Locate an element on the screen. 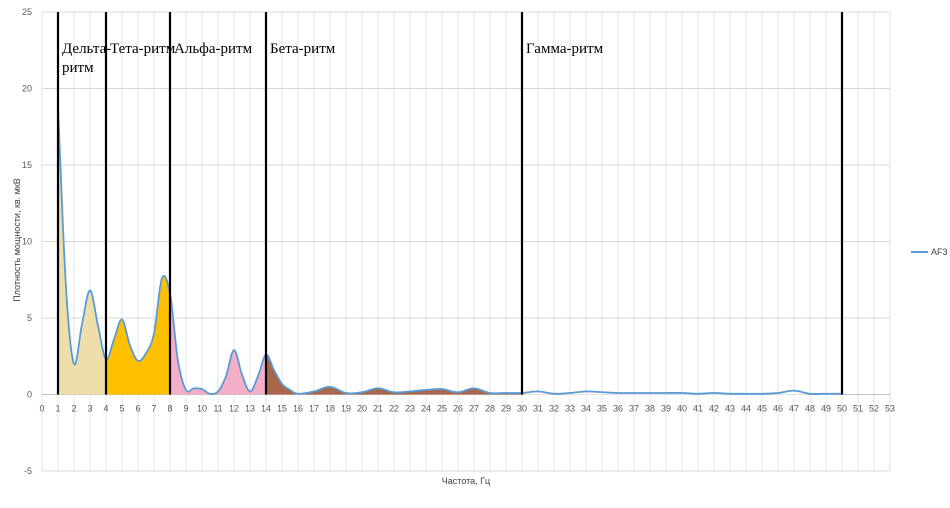  x-tick-label: 34 is located at coordinates (586, 409).